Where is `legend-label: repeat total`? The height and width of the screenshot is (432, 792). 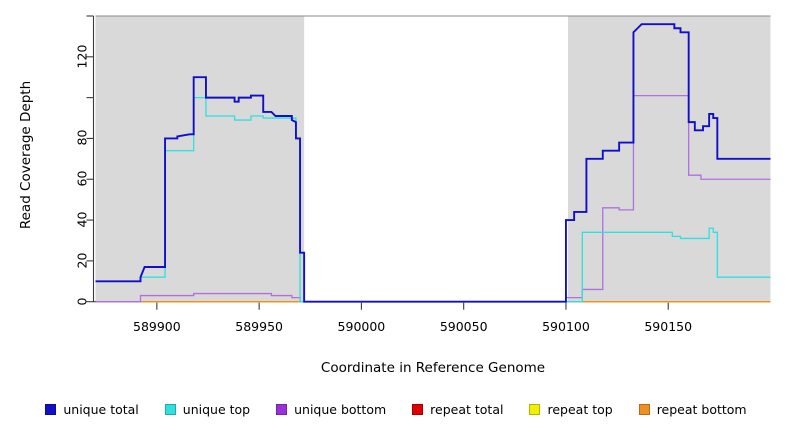 legend-label: repeat total is located at coordinates (467, 409).